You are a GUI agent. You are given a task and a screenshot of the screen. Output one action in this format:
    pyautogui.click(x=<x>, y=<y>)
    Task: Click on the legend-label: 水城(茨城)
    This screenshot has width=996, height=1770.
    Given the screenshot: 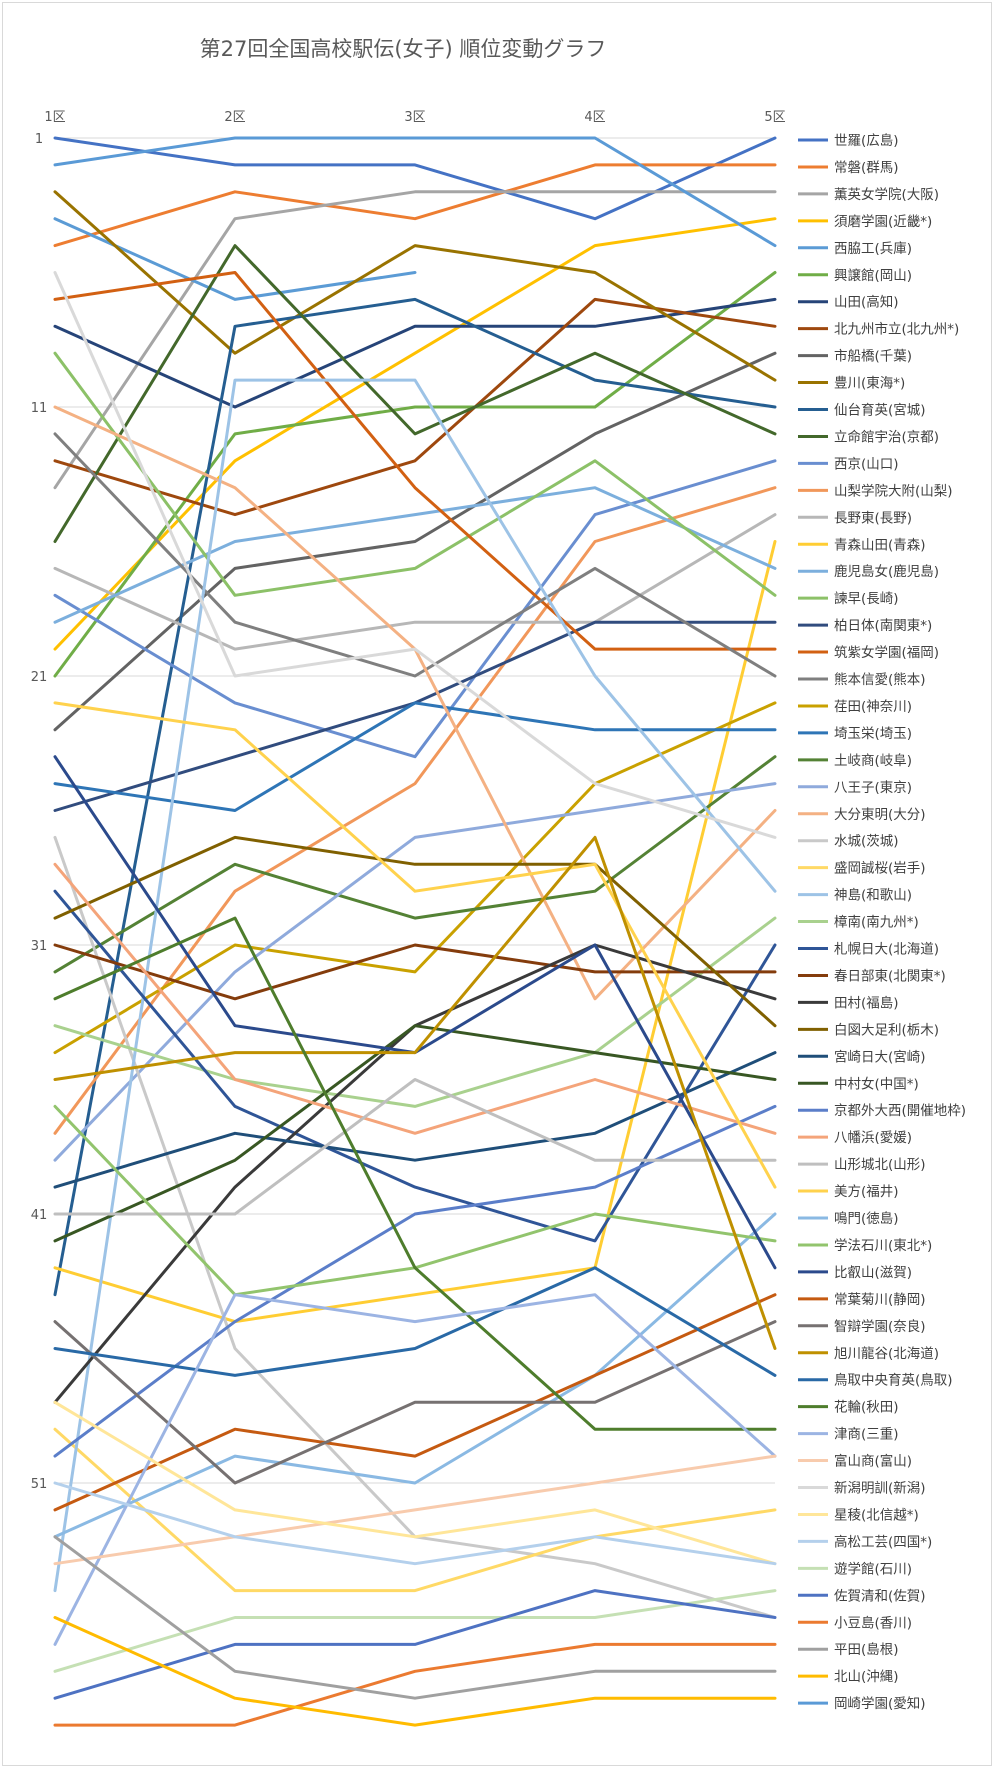 What is the action you would take?
    pyautogui.click(x=866, y=842)
    